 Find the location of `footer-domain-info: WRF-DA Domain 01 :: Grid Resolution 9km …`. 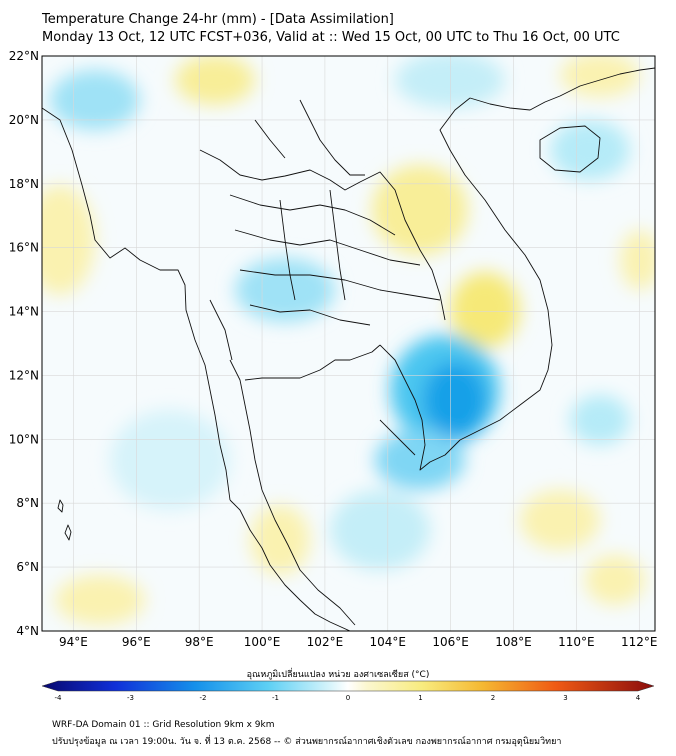

footer-domain-info: WRF-DA Domain 01 :: Grid Resolution 9km … is located at coordinates (163, 725).